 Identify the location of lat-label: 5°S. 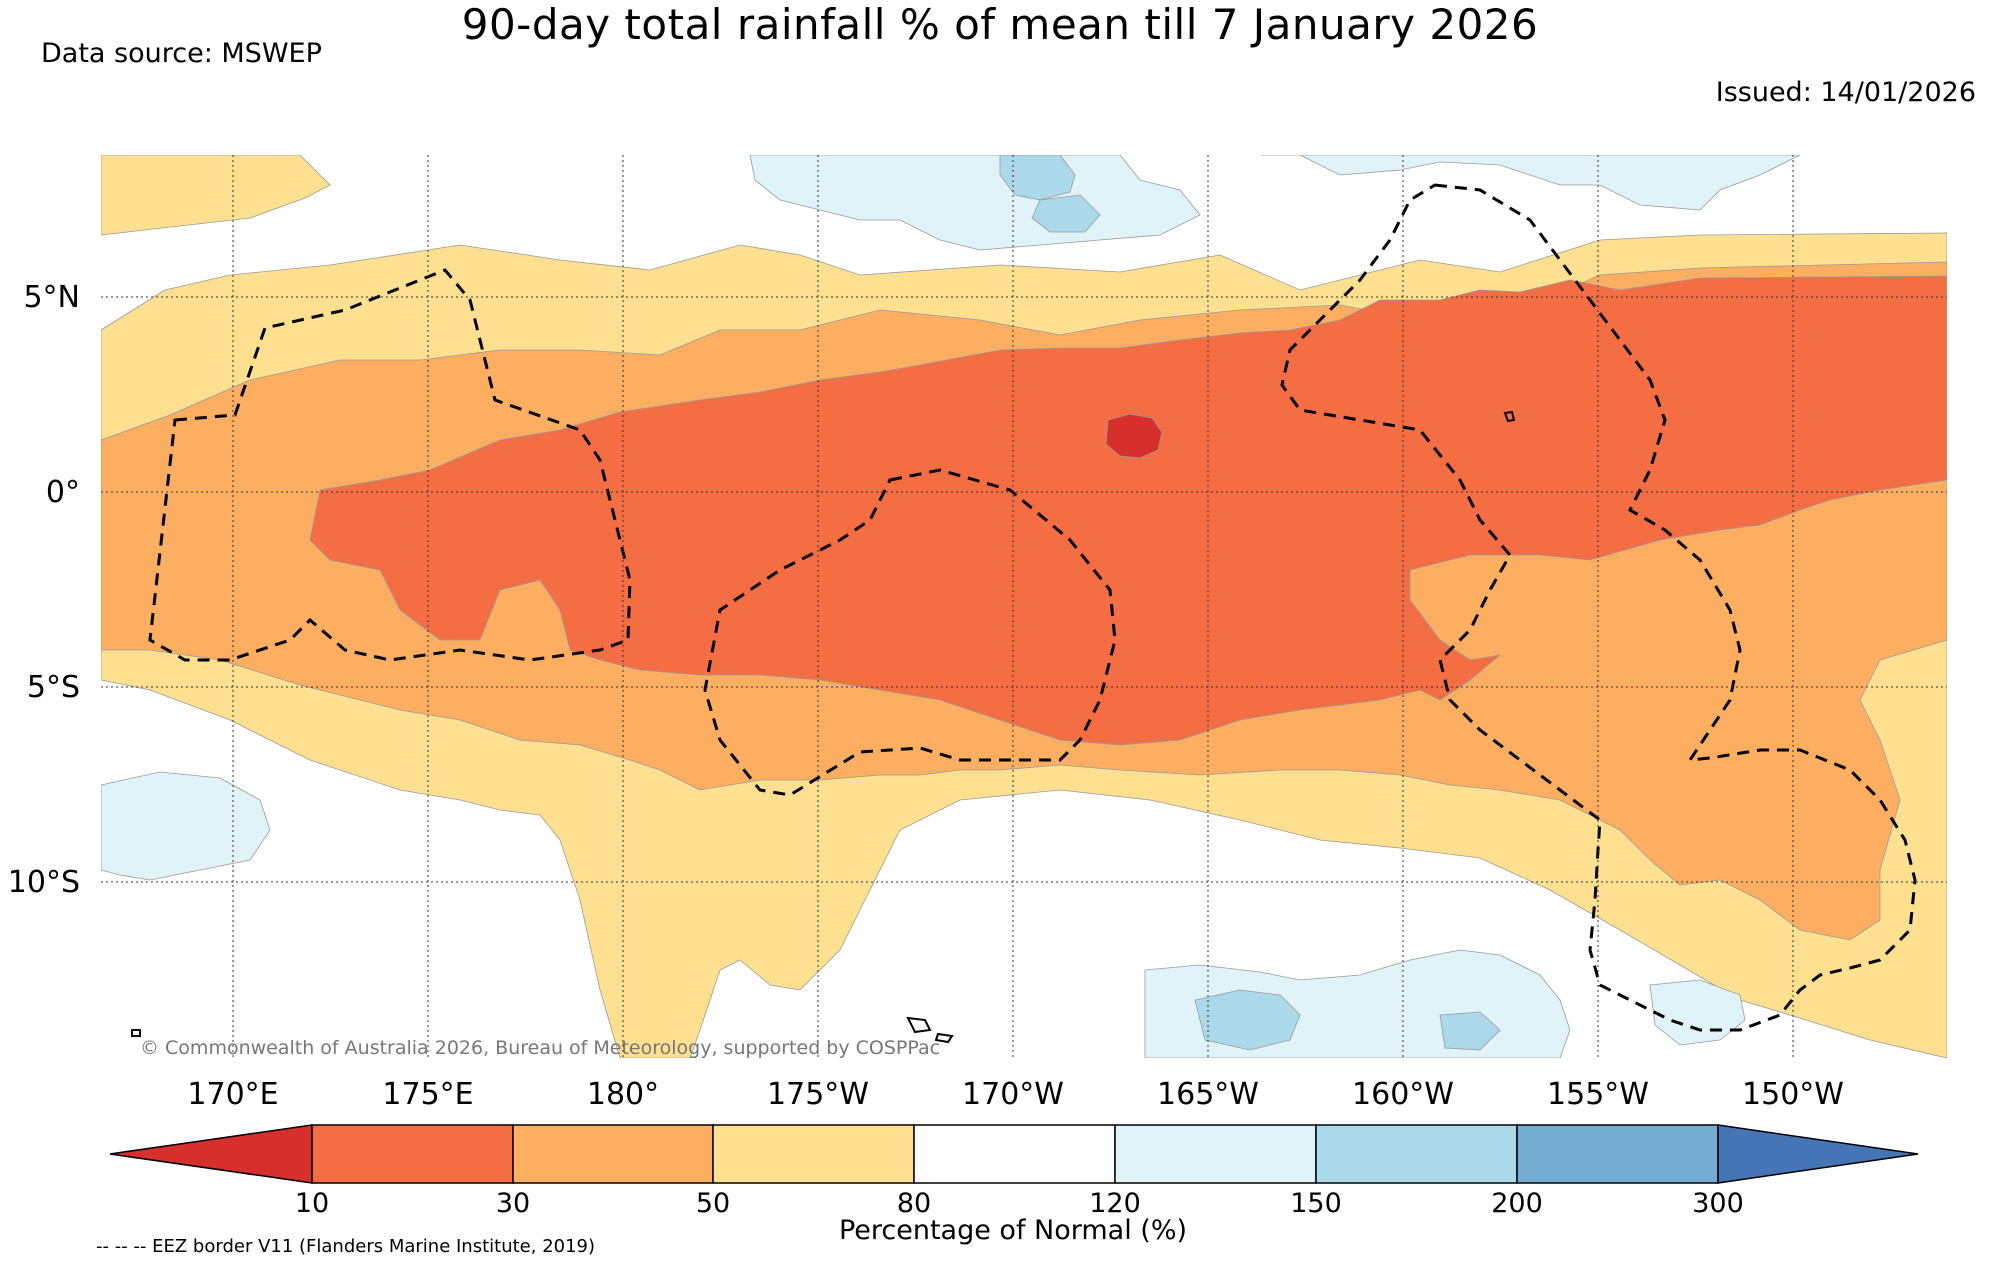
(53, 687).